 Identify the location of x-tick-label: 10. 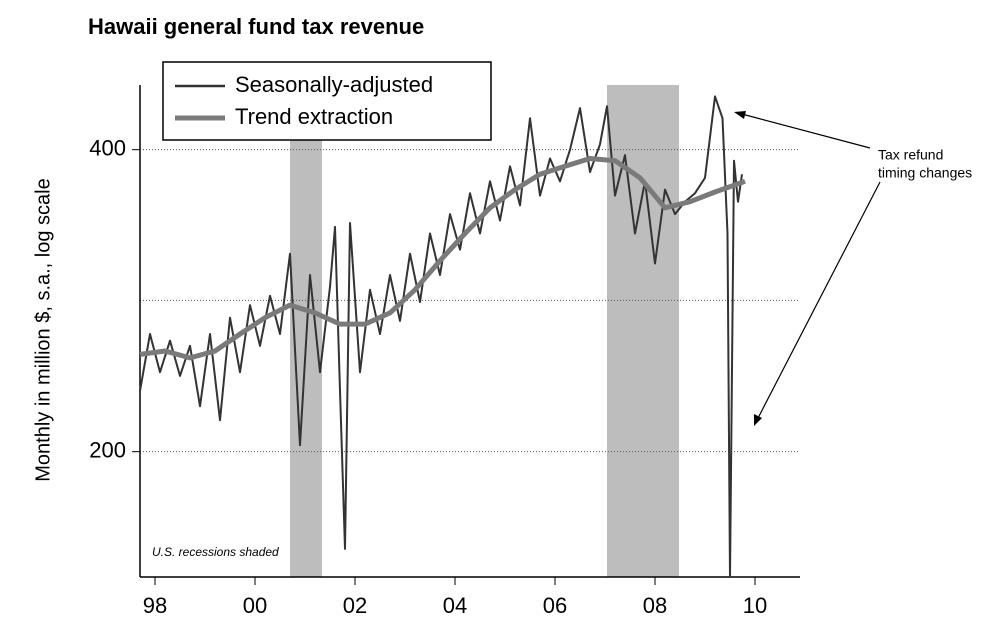
(755, 605).